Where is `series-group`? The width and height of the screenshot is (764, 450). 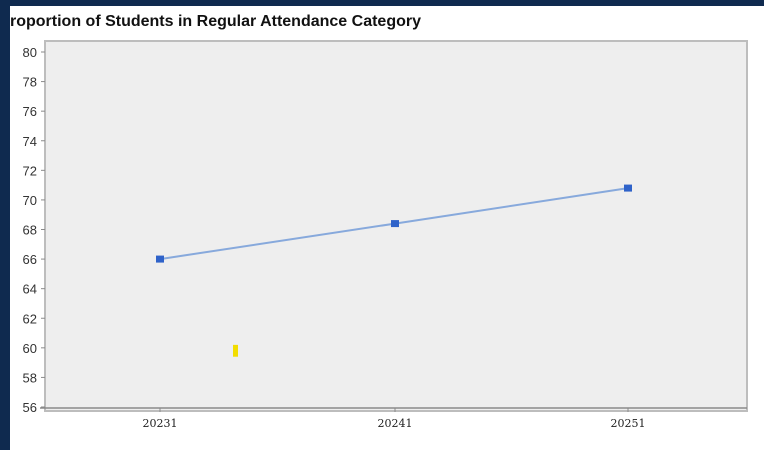
series-group is located at coordinates (394, 223).